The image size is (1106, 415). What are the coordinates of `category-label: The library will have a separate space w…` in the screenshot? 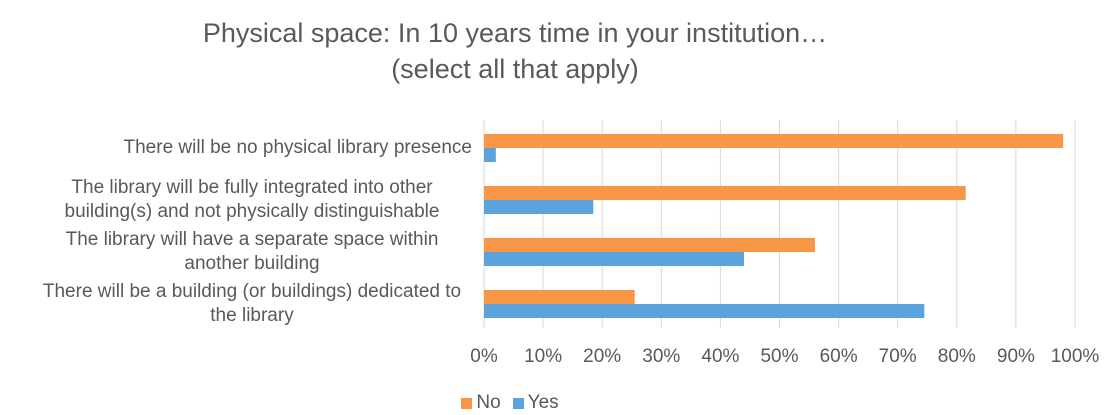 It's located at (252, 251).